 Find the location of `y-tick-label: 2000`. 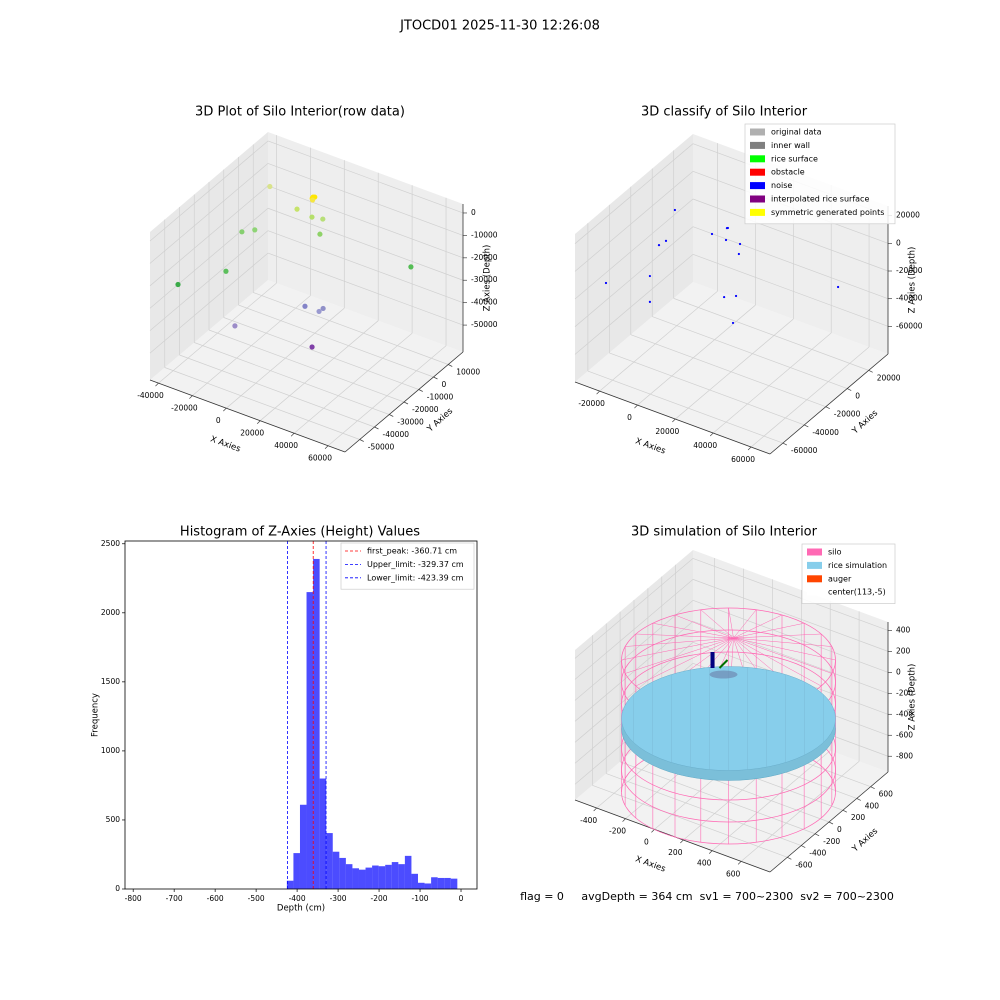

y-tick-label: 2000 is located at coordinates (110, 612).